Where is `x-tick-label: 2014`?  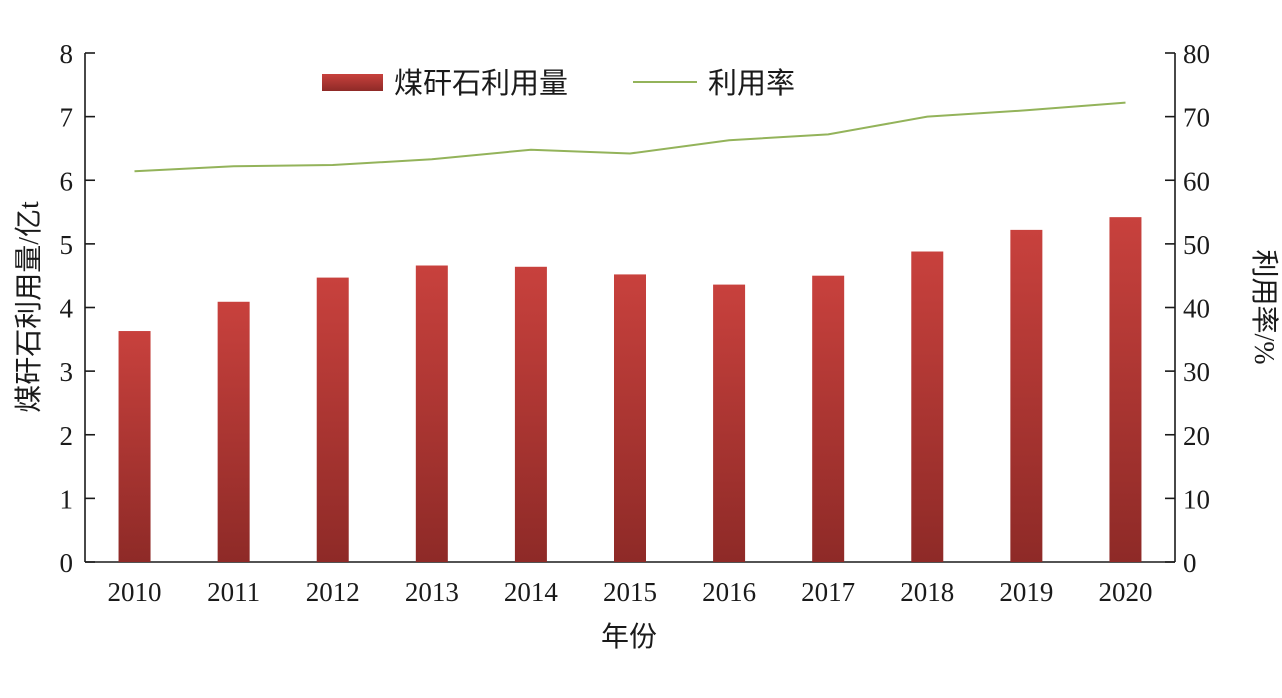
x-tick-label: 2014 is located at coordinates (531, 592).